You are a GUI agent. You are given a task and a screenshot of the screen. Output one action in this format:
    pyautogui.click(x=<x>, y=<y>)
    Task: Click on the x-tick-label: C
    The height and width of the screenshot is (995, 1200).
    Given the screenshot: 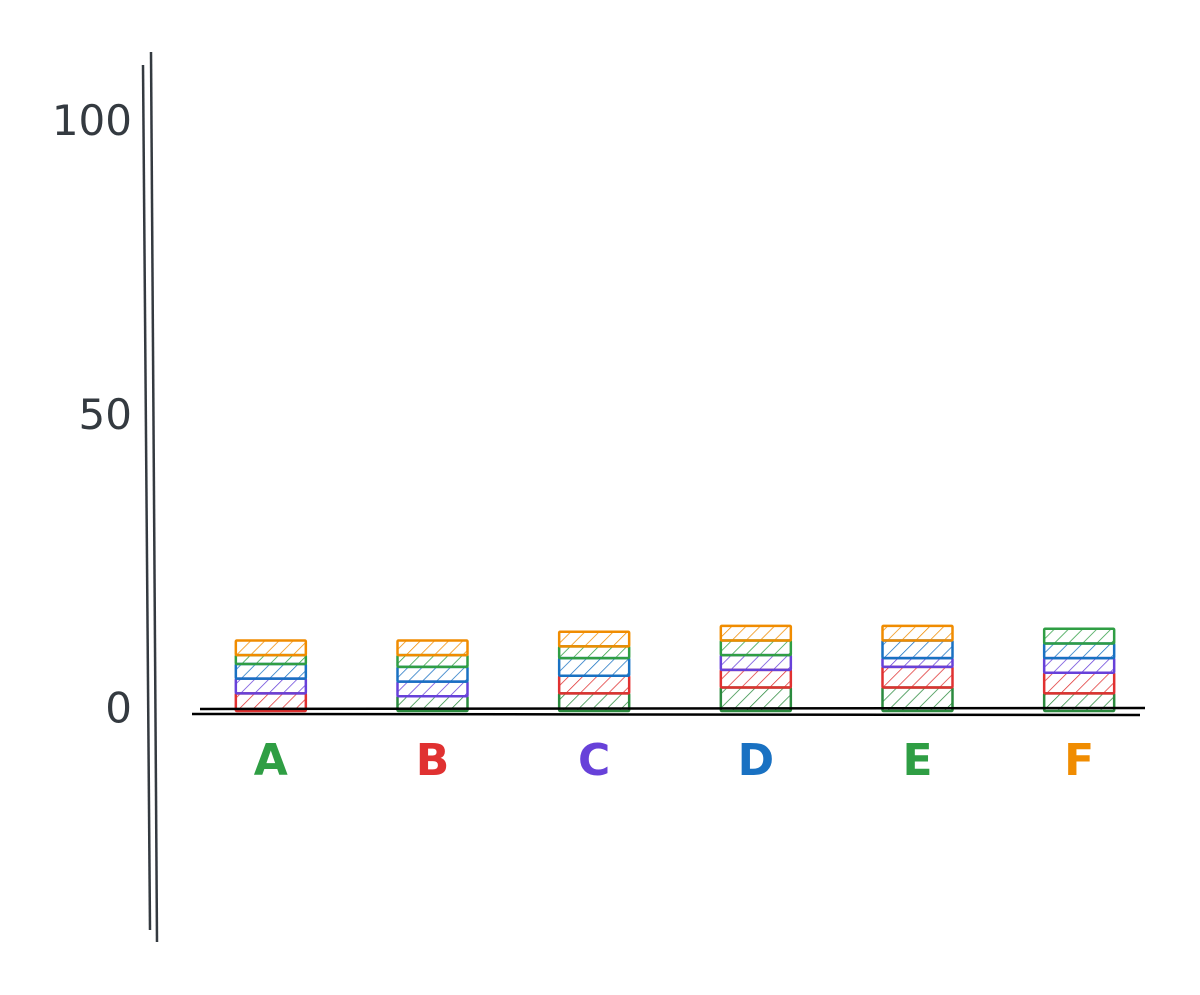 What is the action you would take?
    pyautogui.click(x=594, y=760)
    